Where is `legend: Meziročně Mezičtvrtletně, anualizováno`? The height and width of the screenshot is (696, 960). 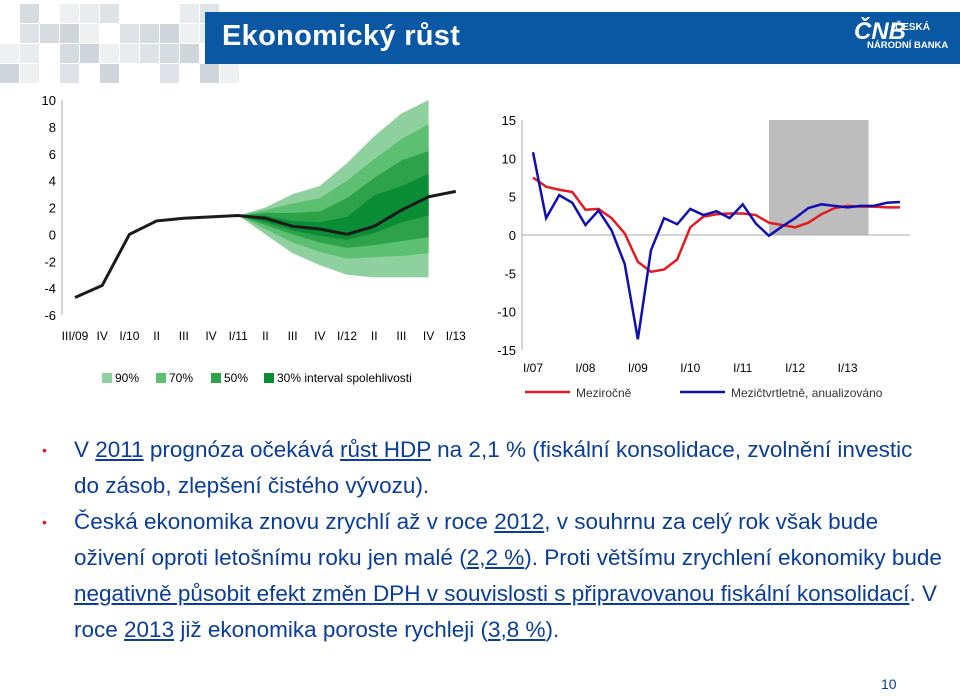
legend: Meziročně Mezičtvrtletně, anualizováno is located at coordinates (704, 393).